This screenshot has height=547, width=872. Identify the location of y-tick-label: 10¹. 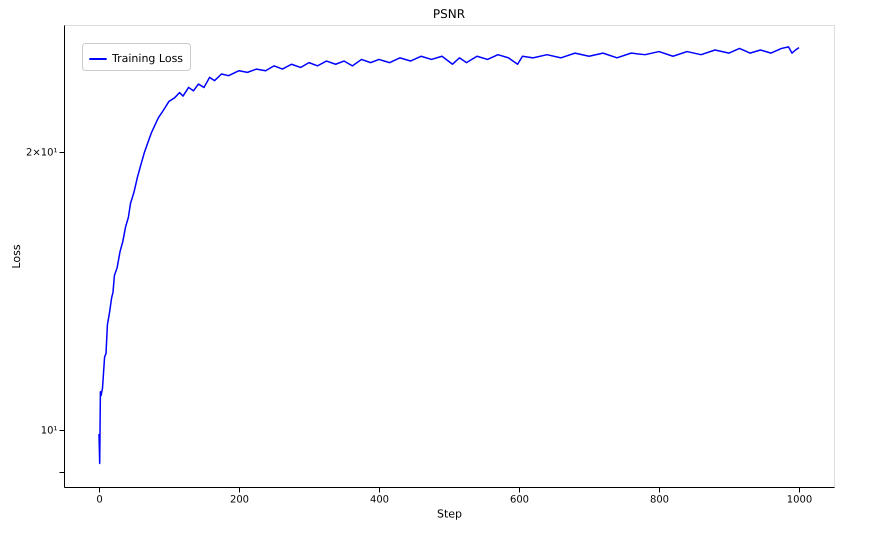
(49, 431).